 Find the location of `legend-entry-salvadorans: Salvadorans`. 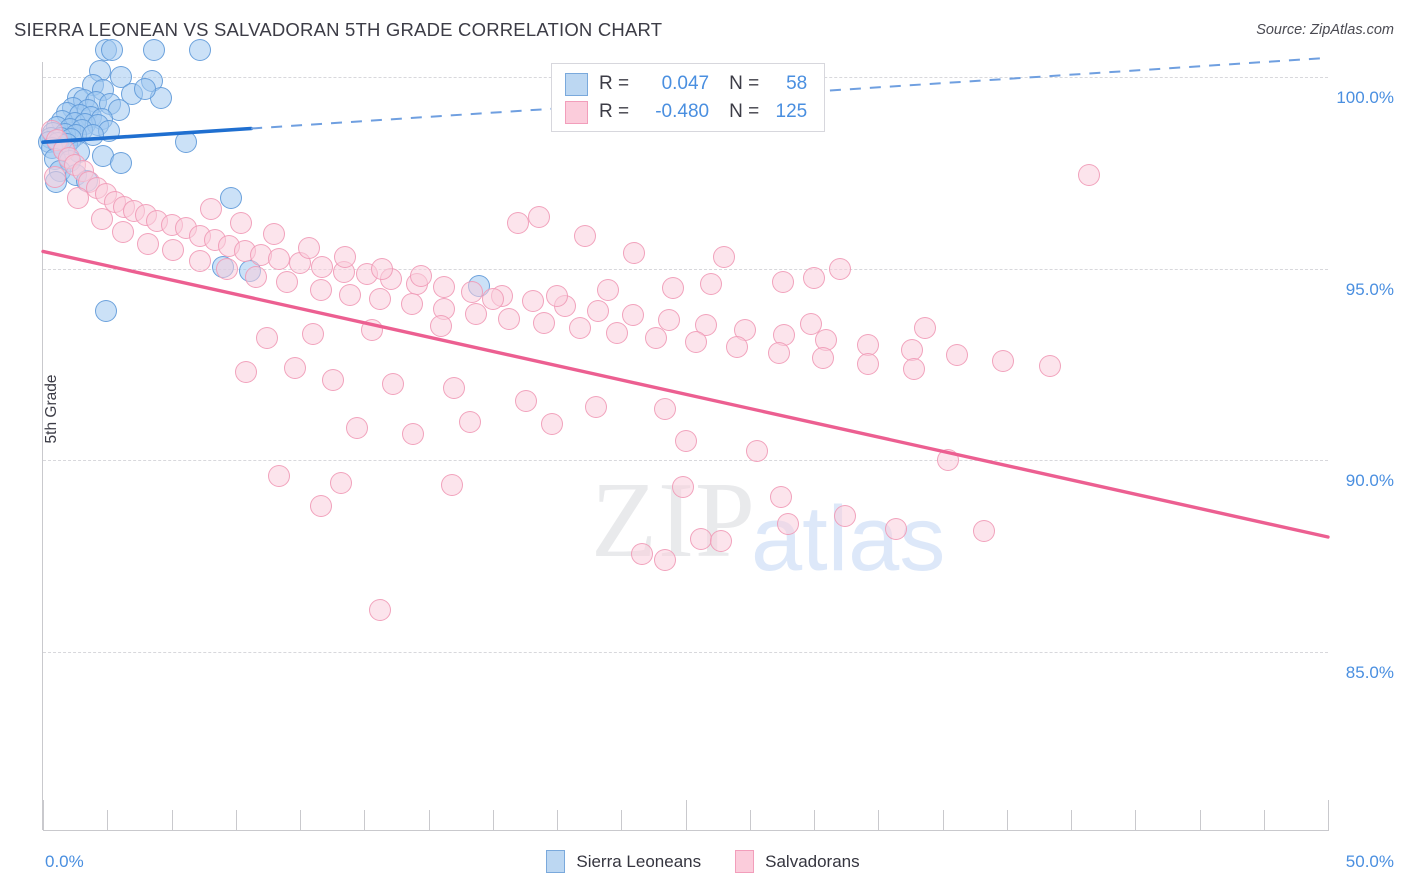

legend-entry-salvadorans: Salvadorans is located at coordinates (797, 861).